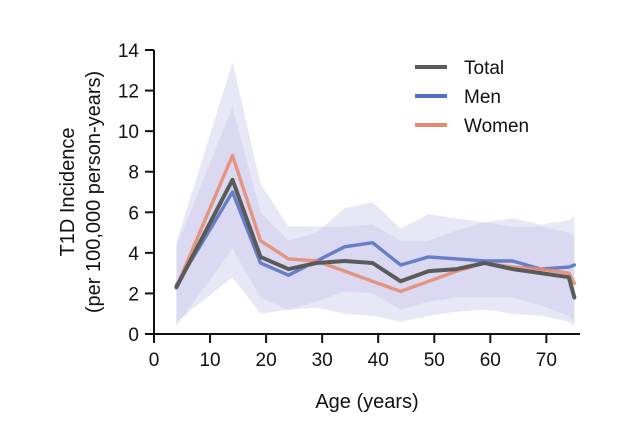 This screenshot has width=640, height=428. I want to click on y-tick-label: 6, so click(133, 213).